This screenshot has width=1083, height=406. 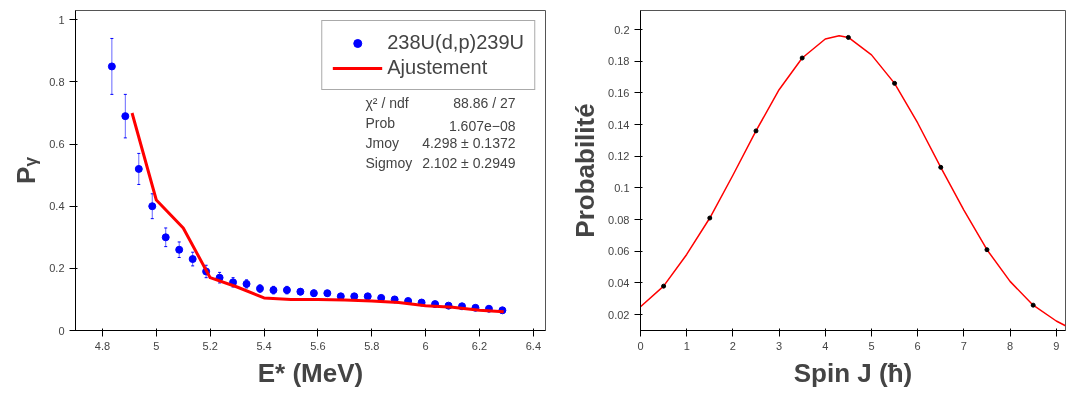 What do you see at coordinates (380, 122) in the screenshot?
I see `annotation: Prob` at bounding box center [380, 122].